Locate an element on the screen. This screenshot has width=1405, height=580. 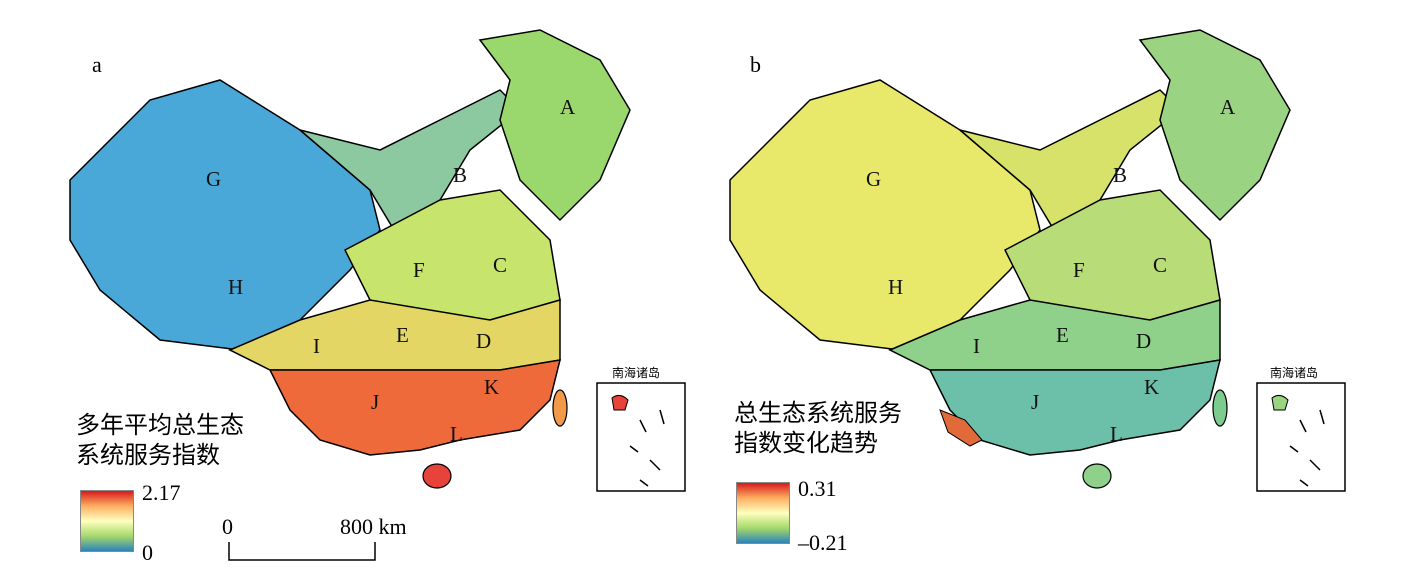
scale-start: 0 is located at coordinates (227, 526).